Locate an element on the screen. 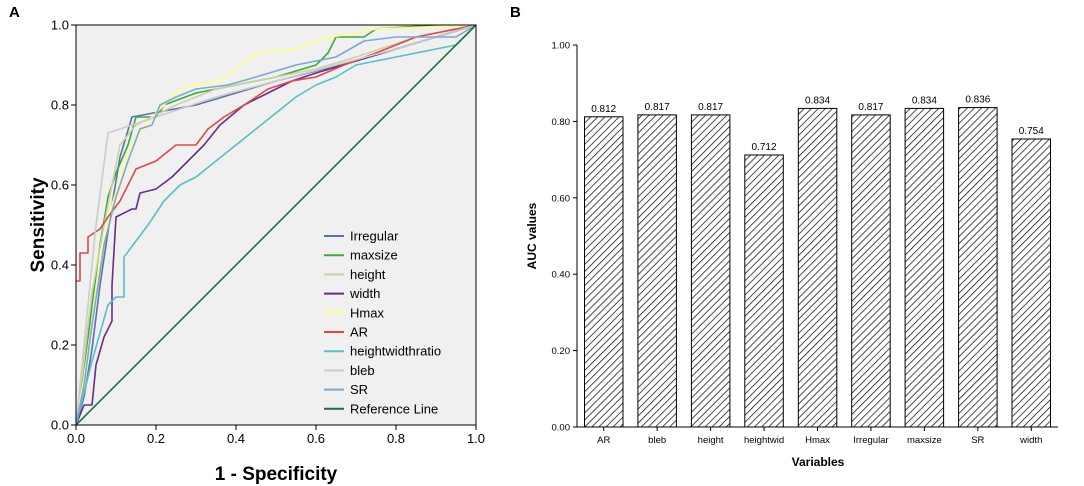 This screenshot has height=486, width=1084. legend-label-reference-line: Reference Line is located at coordinates (394, 408).